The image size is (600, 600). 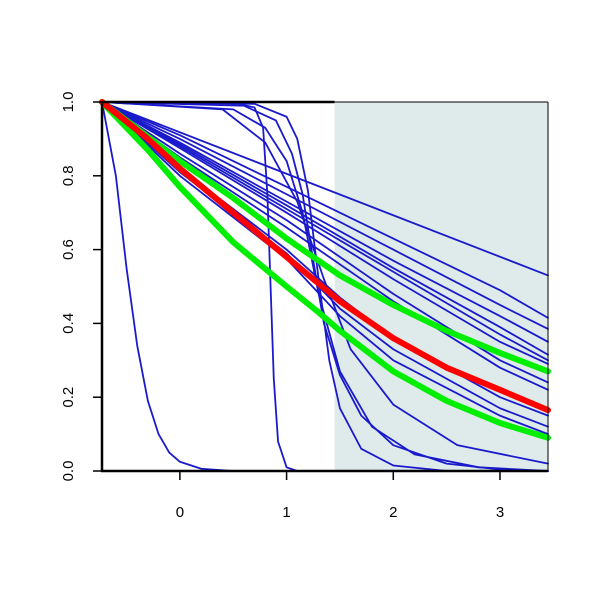 What do you see at coordinates (286, 512) in the screenshot?
I see `x-tick-label: 1` at bounding box center [286, 512].